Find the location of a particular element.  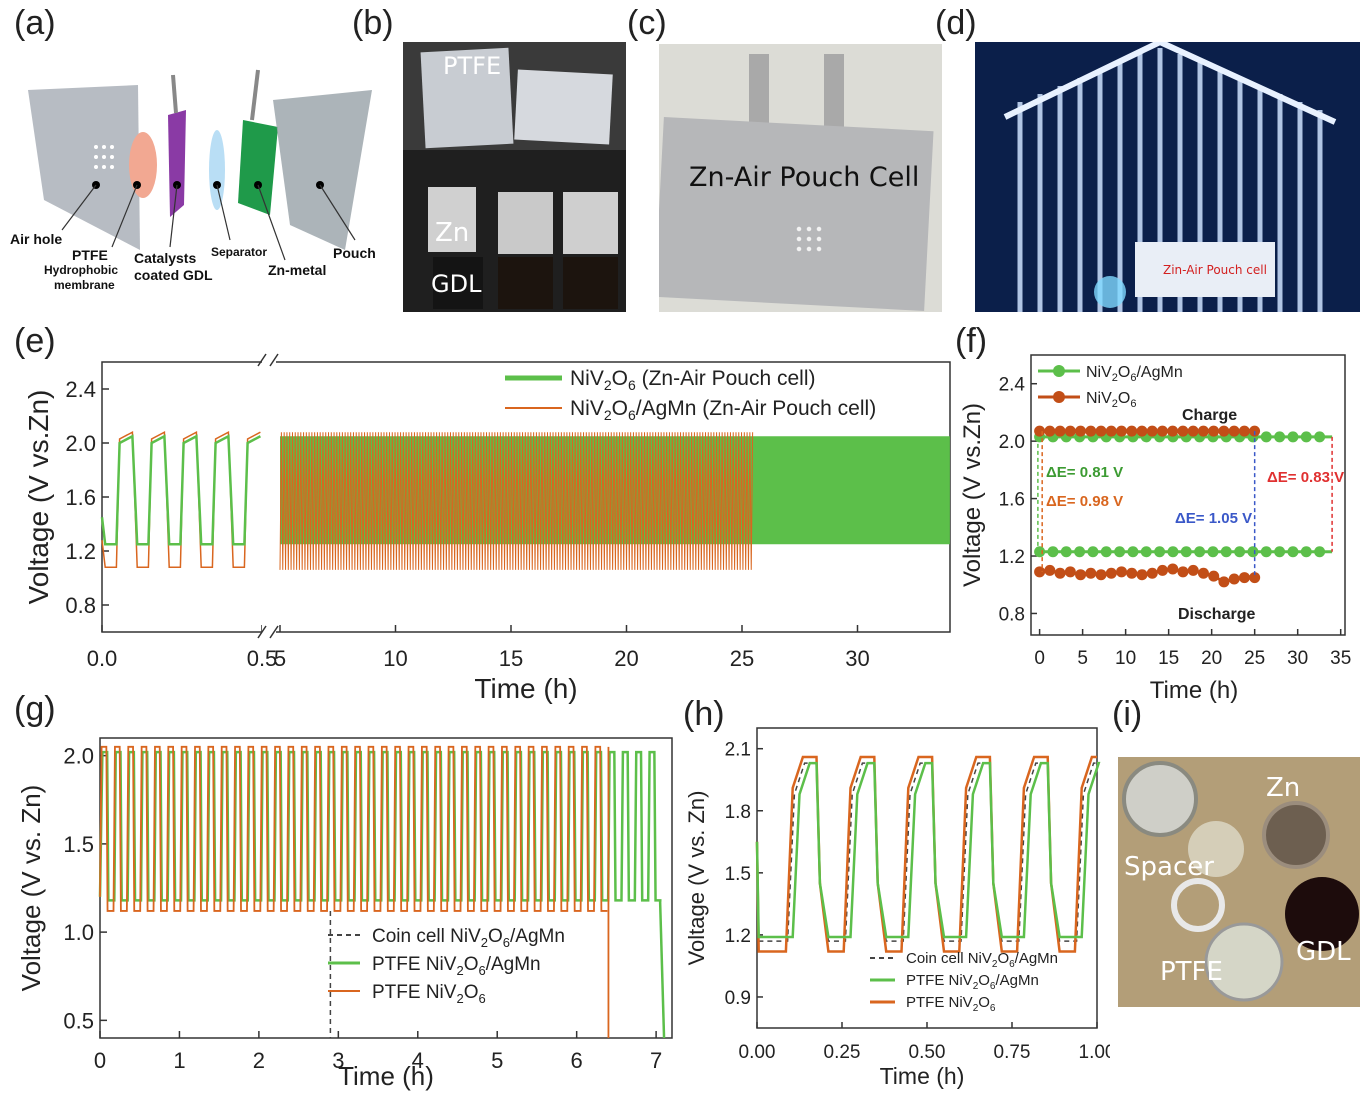

photo-b-gdl: GDL is located at coordinates (456, 284).